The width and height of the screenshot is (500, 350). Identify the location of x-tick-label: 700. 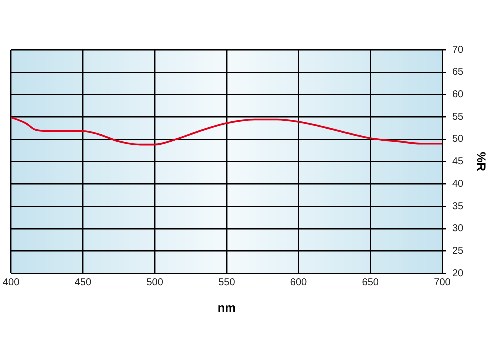
(443, 282).